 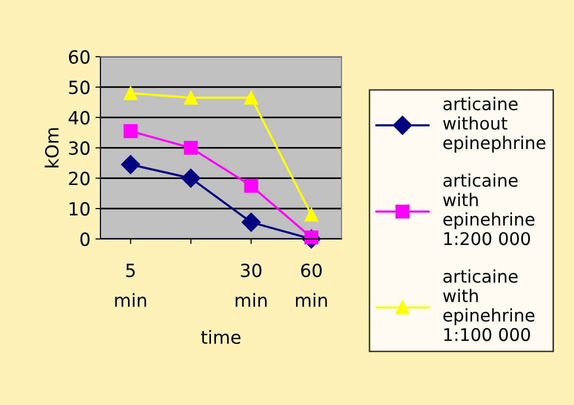 What do you see at coordinates (488, 209) in the screenshot?
I see `legend-label: articaine with epinehrine 1:200 000` at bounding box center [488, 209].